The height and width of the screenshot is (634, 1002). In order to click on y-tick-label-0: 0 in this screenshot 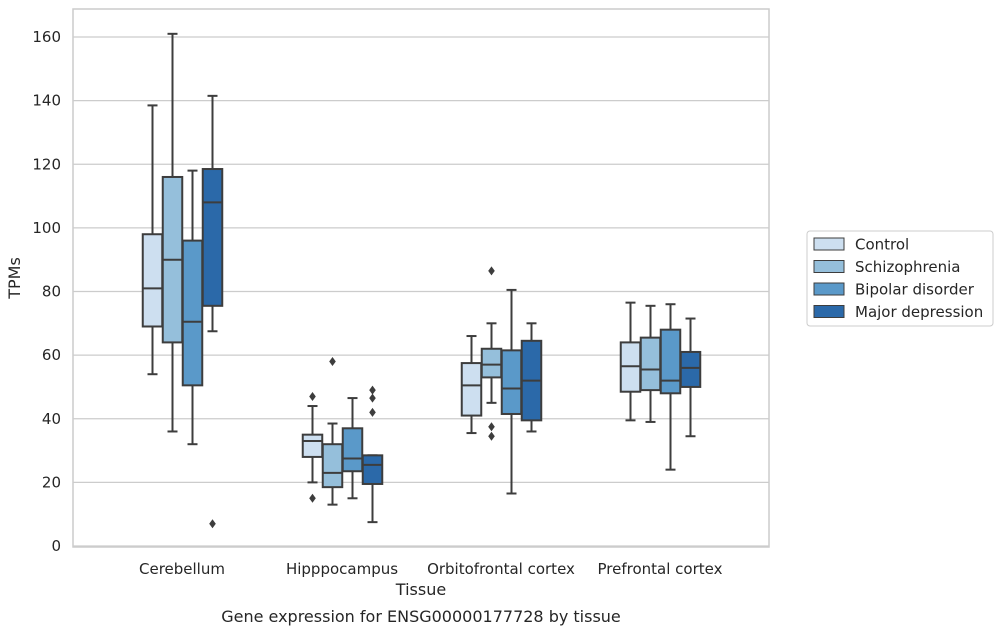, I will do `click(56, 546)`.